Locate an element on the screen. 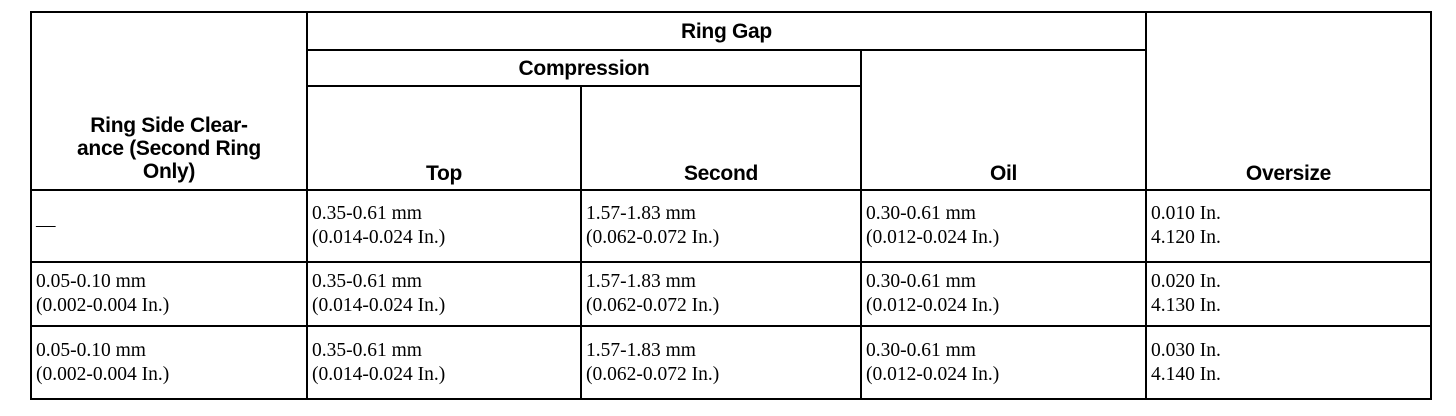 Image resolution: width=1456 pixels, height=416 pixels. header-second: Second is located at coordinates (721, 138).